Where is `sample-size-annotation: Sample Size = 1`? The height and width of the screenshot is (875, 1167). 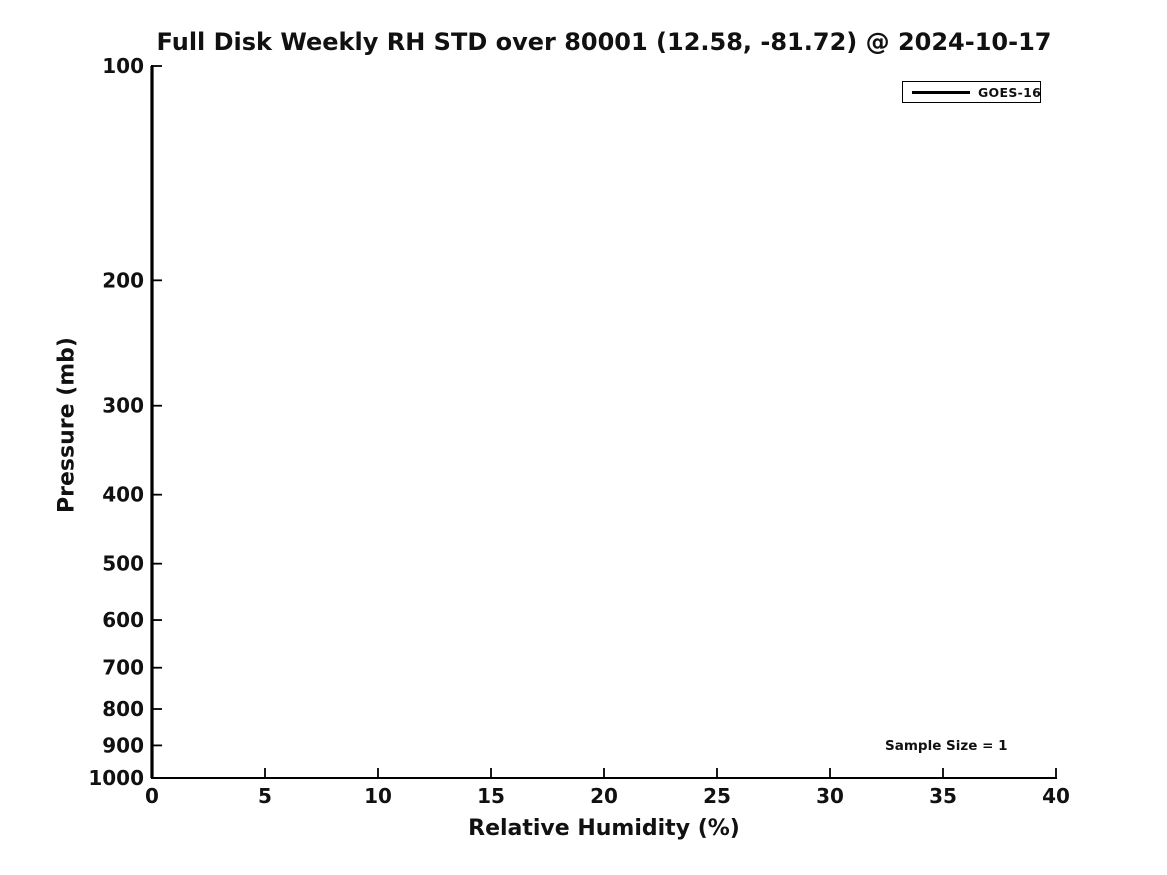
sample-size-annotation: Sample Size = 1 is located at coordinates (946, 746).